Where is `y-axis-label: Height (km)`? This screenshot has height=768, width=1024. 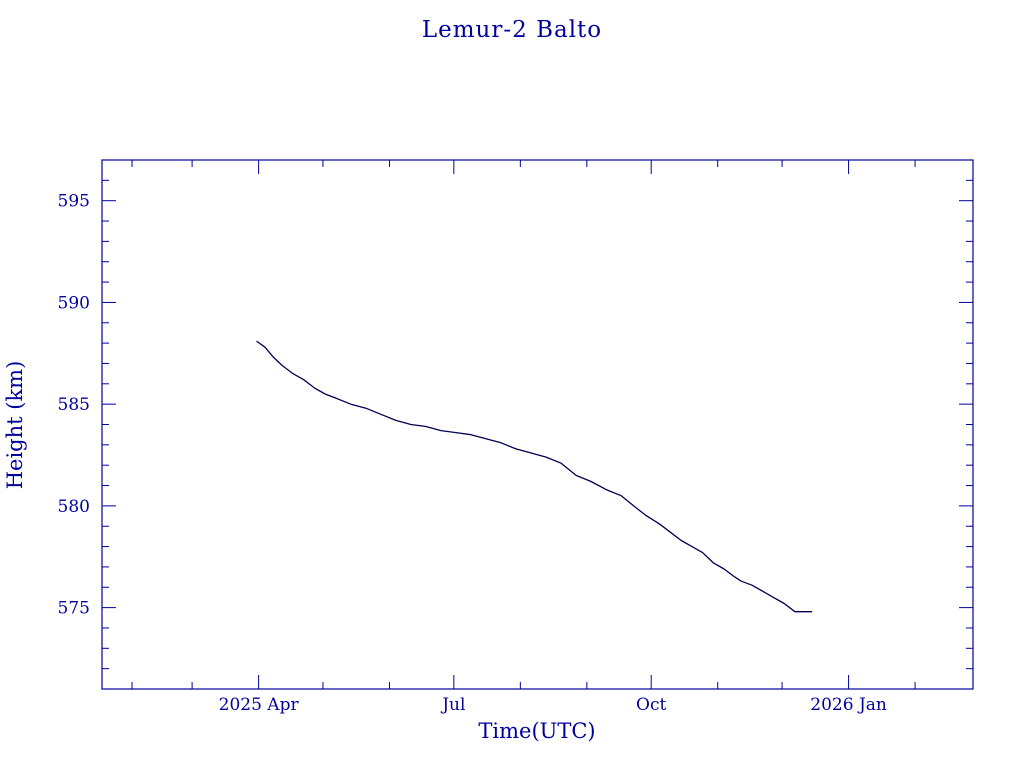
y-axis-label: Height (km) is located at coordinates (15, 425).